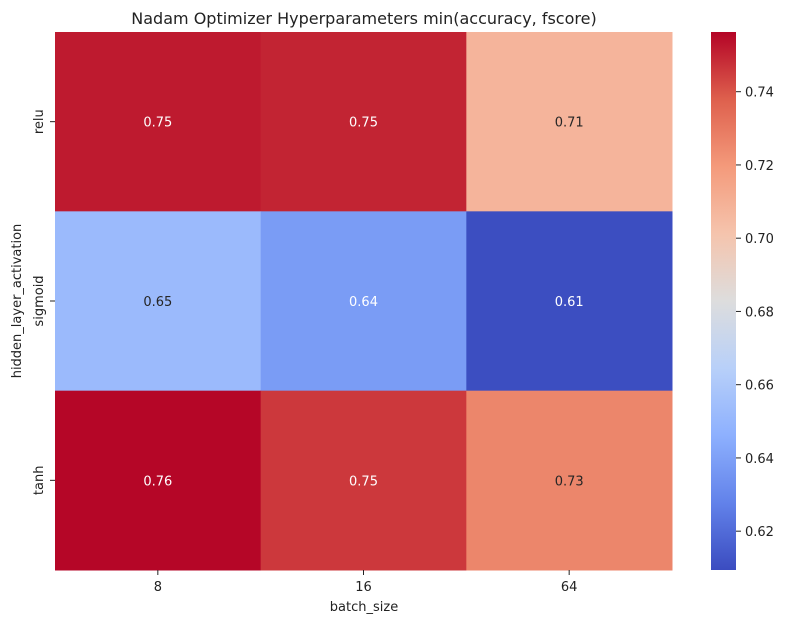 The height and width of the screenshot is (624, 789). Describe the element at coordinates (759, 386) in the screenshot. I see `colorbar-tick-label: 0.66` at that location.